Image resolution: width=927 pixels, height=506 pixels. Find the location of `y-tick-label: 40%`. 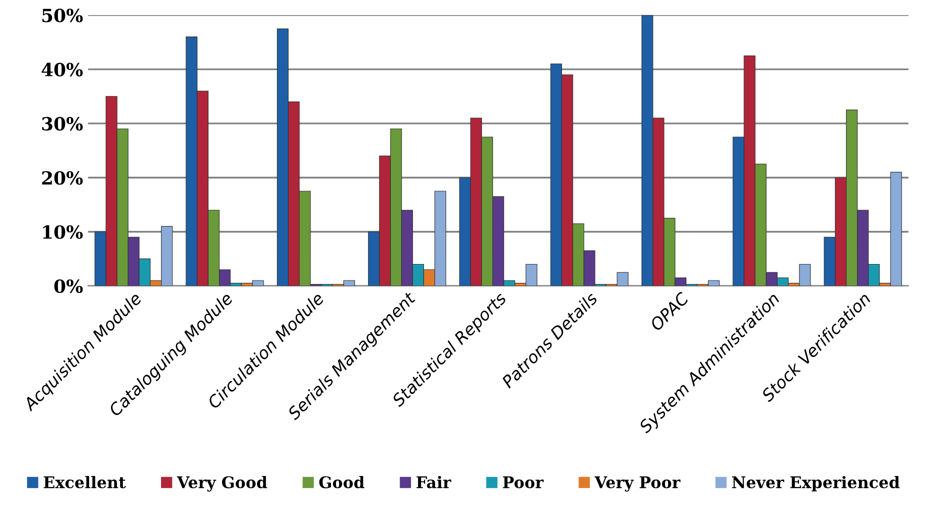

y-tick-label: 40% is located at coordinates (62, 69).